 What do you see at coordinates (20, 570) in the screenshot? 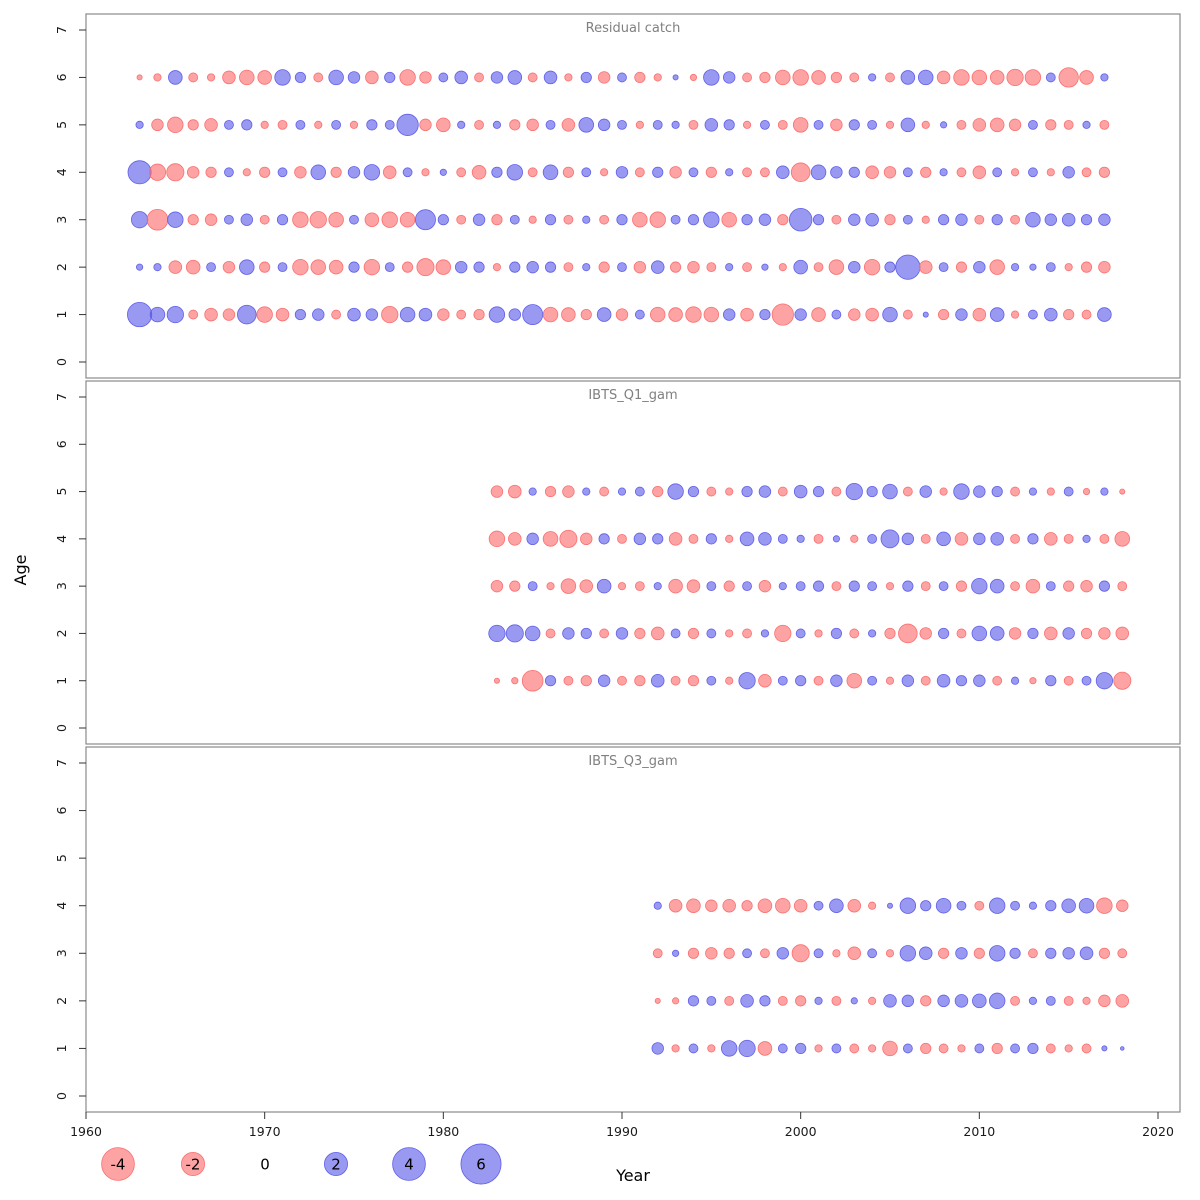
I see `y-axis-title: Age` at bounding box center [20, 570].